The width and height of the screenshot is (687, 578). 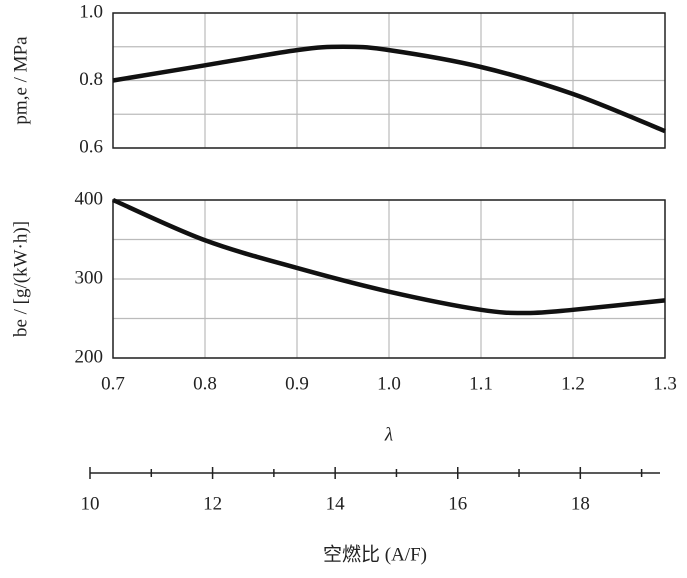 I want to click on x2-tick-label: 10, so click(x=90, y=503).